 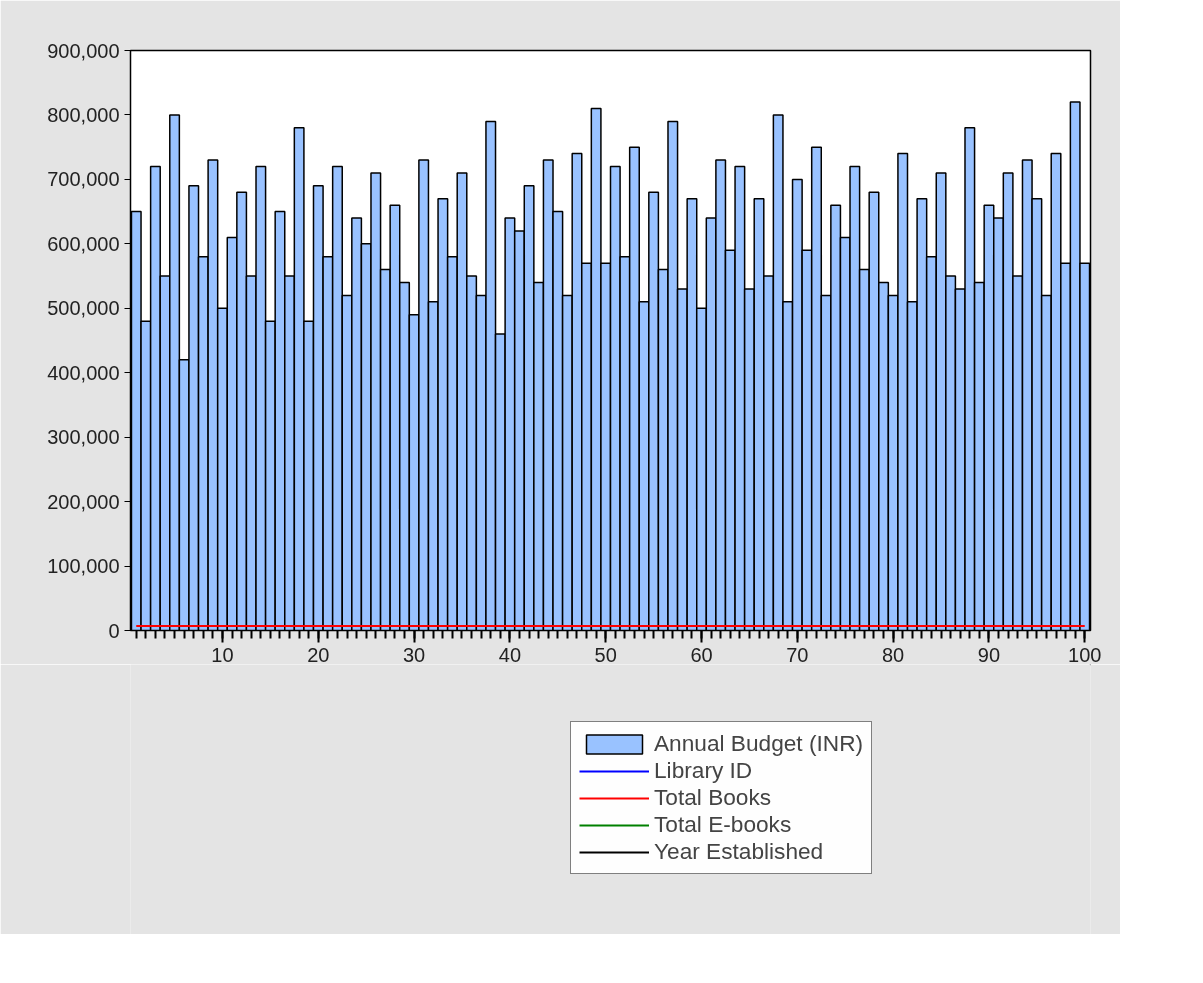 What do you see at coordinates (83, 243) in the screenshot?
I see `y-tick-label: 600,000` at bounding box center [83, 243].